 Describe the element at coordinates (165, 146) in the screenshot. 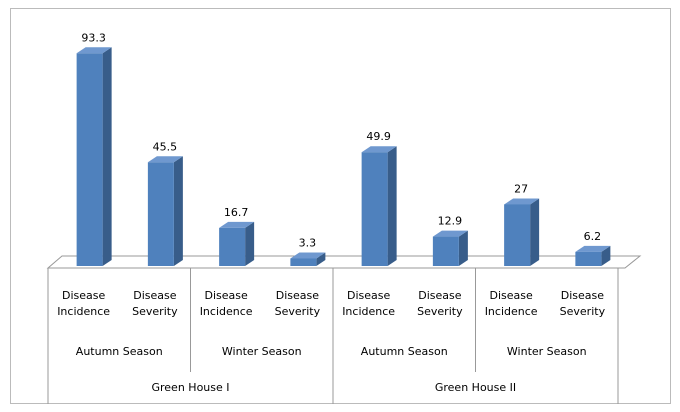

I see `data-label: 45.5` at that location.